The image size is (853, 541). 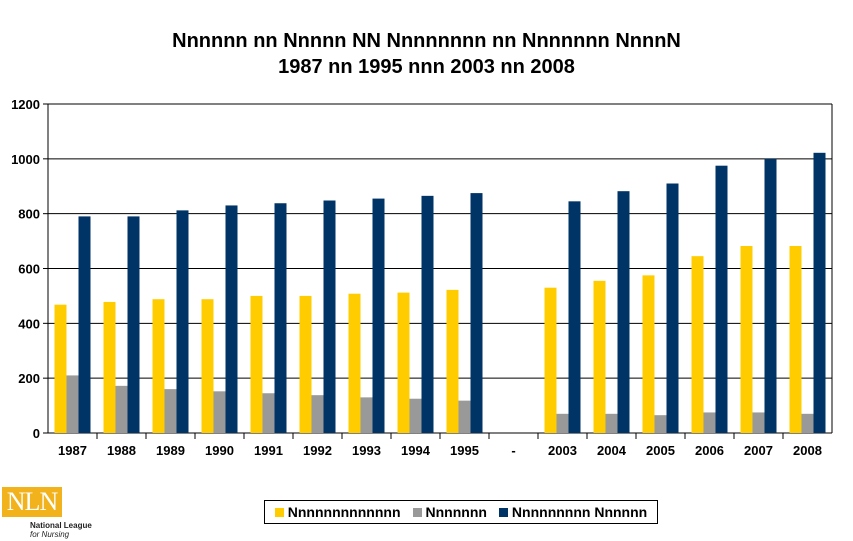 What do you see at coordinates (415, 415) in the screenshot?
I see `bar-series-2-1994` at bounding box center [415, 415].